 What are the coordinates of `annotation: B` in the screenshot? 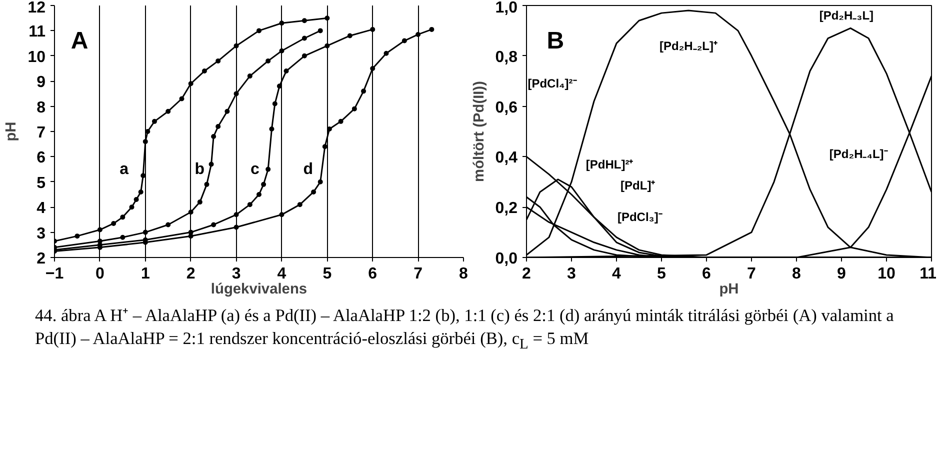 It's located at (555, 40).